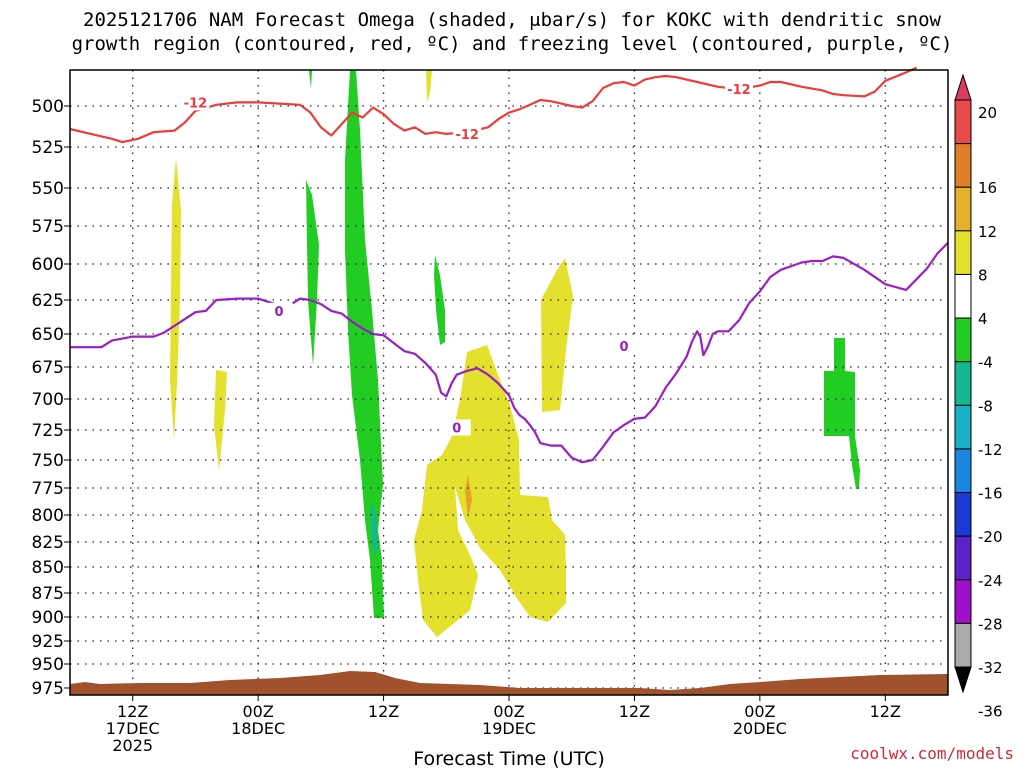 The height and width of the screenshot is (768, 1024). I want to click on y-tick-label: 900, so click(48, 618).